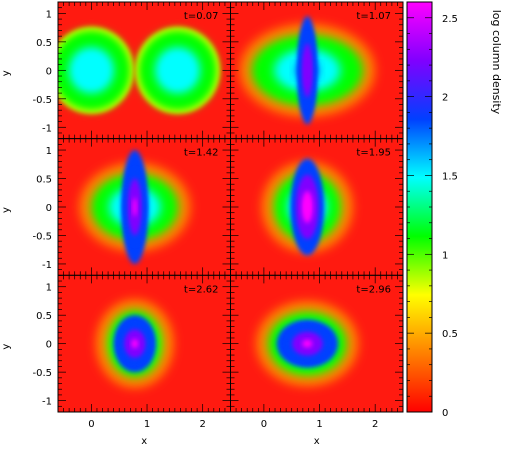 The image size is (510, 452). What do you see at coordinates (419, 207) in the screenshot?
I see `colorbar-gradient` at bounding box center [419, 207].